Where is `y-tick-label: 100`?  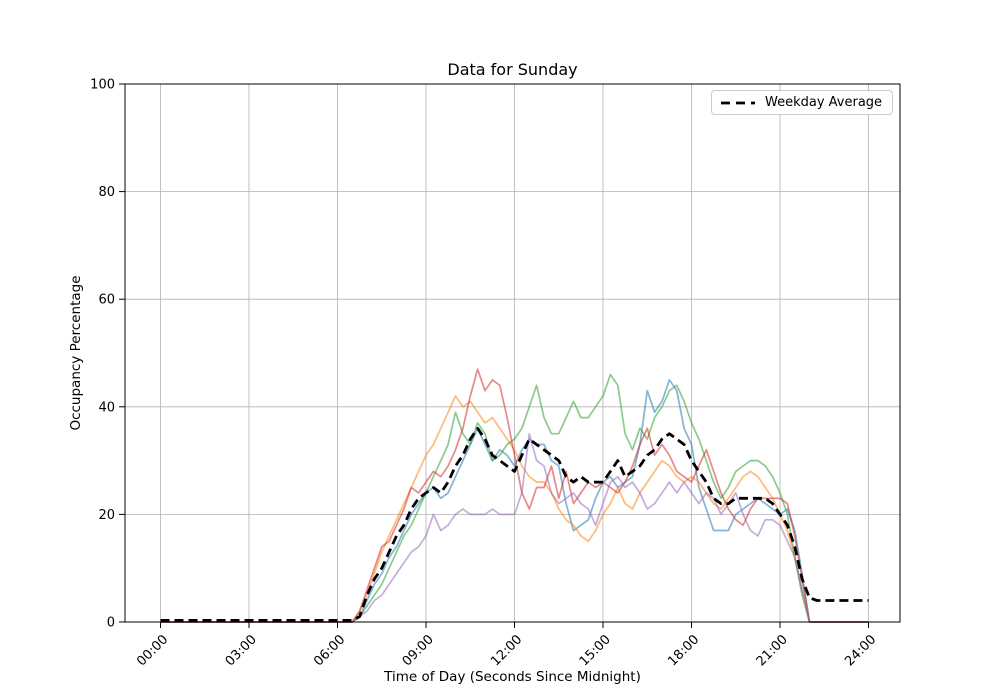
y-tick-label: 100 is located at coordinates (102, 85).